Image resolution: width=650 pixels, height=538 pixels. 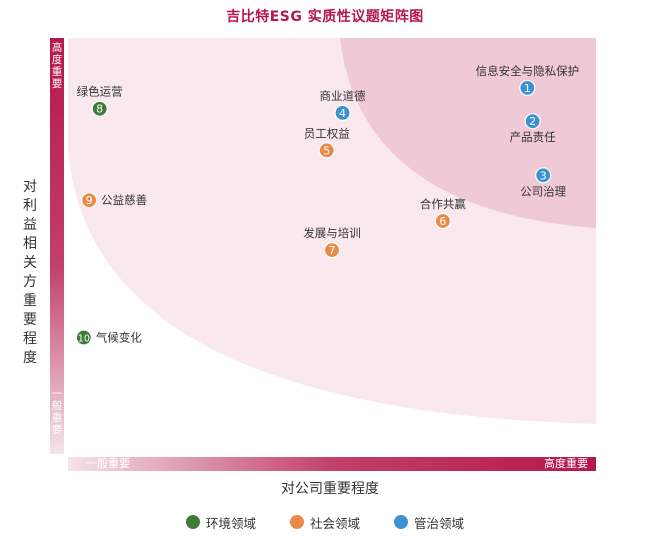 What do you see at coordinates (57, 412) in the screenshot?
I see `y-axis-low-label: 一般重要` at bounding box center [57, 412].